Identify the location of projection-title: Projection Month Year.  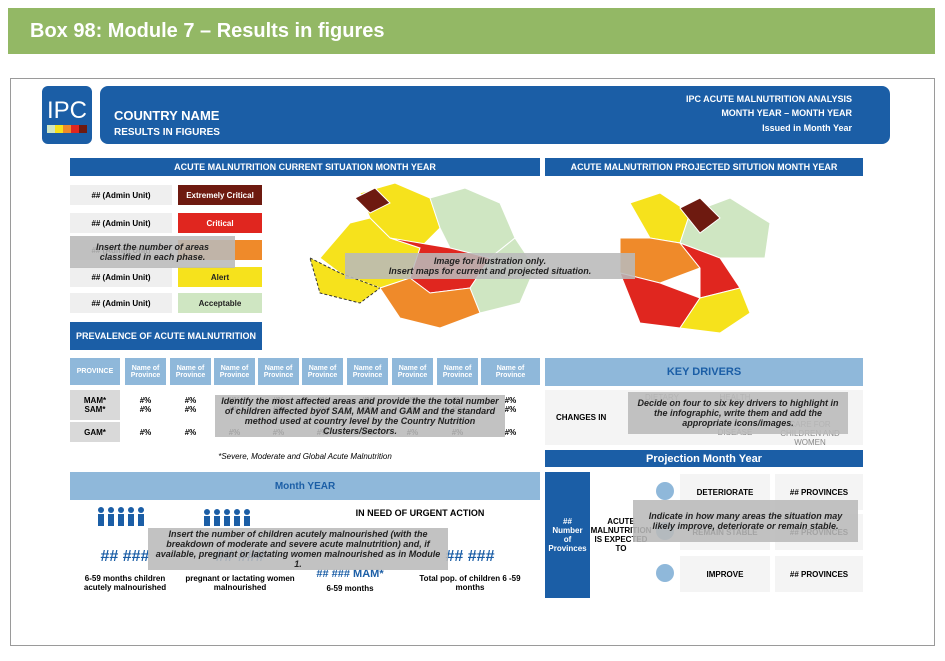
(704, 458).